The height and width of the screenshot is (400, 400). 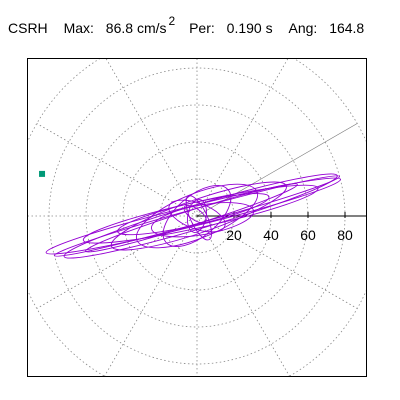 What do you see at coordinates (303, 27) in the screenshot?
I see `ang-label: Ang:` at bounding box center [303, 27].